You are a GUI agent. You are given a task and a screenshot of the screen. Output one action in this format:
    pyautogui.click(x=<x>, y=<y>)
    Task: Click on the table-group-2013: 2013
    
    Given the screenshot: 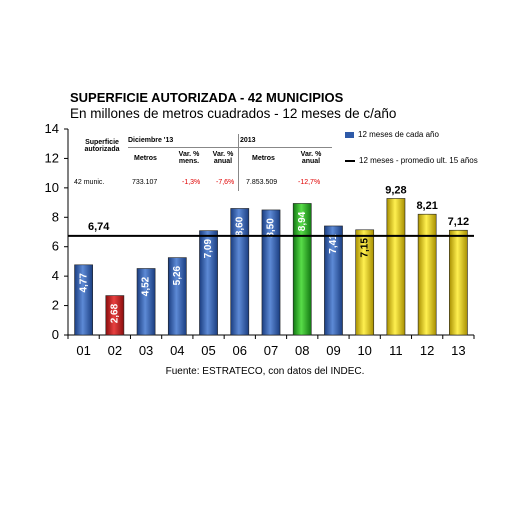 What is the action you would take?
    pyautogui.click(x=248, y=140)
    